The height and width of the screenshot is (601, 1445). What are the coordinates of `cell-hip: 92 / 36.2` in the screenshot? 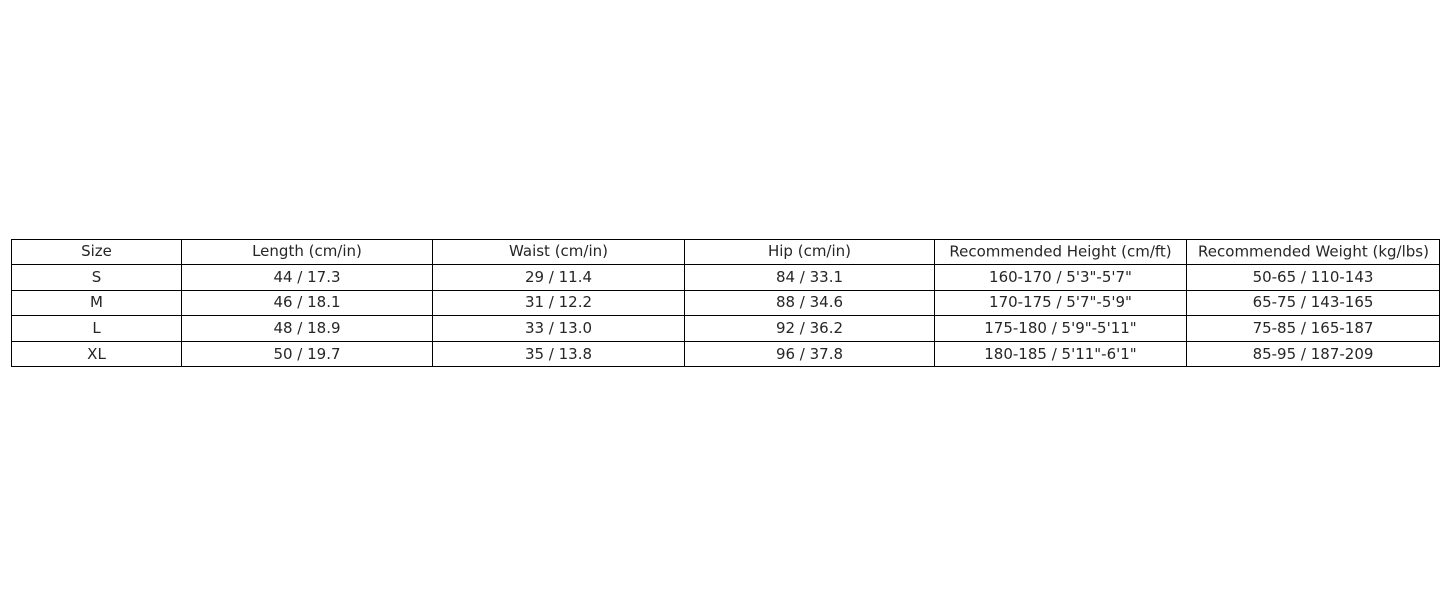 It's located at (809, 328).